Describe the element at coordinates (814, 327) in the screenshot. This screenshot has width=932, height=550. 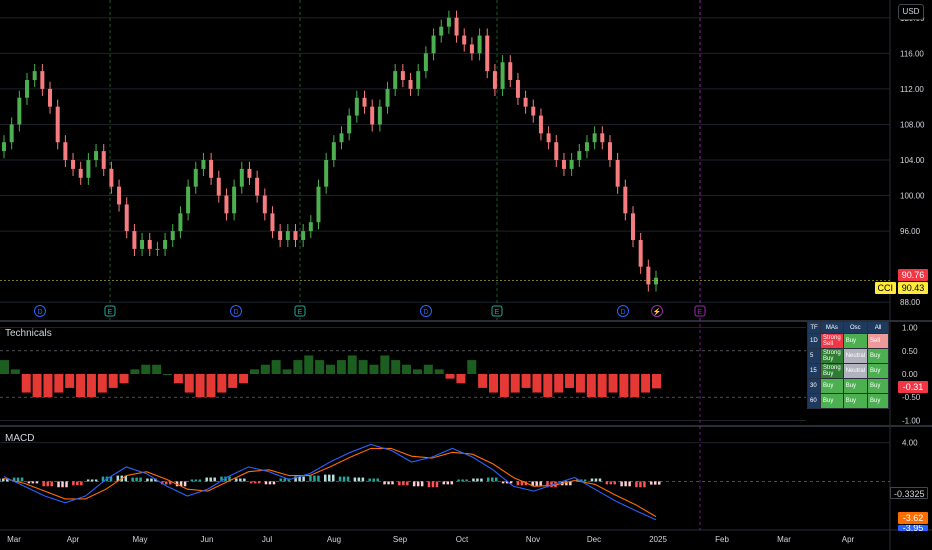
I see `header-tf: TF` at that location.